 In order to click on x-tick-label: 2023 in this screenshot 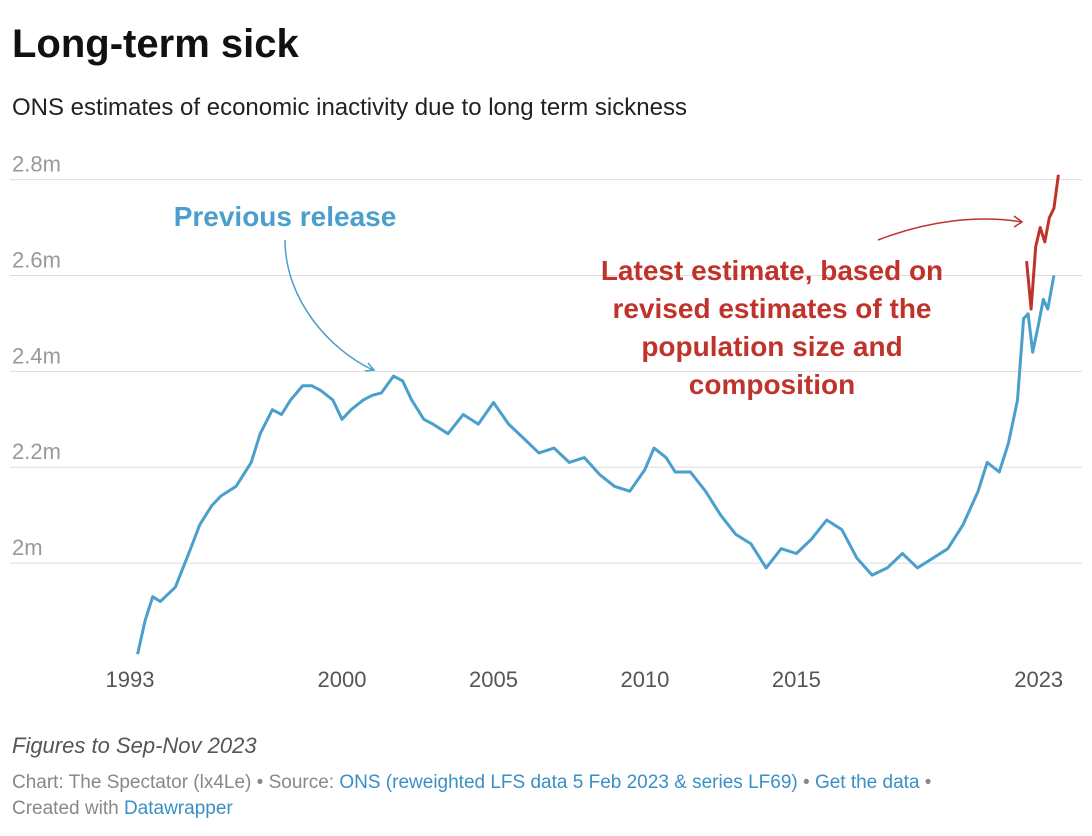, I will do `click(1038, 679)`.